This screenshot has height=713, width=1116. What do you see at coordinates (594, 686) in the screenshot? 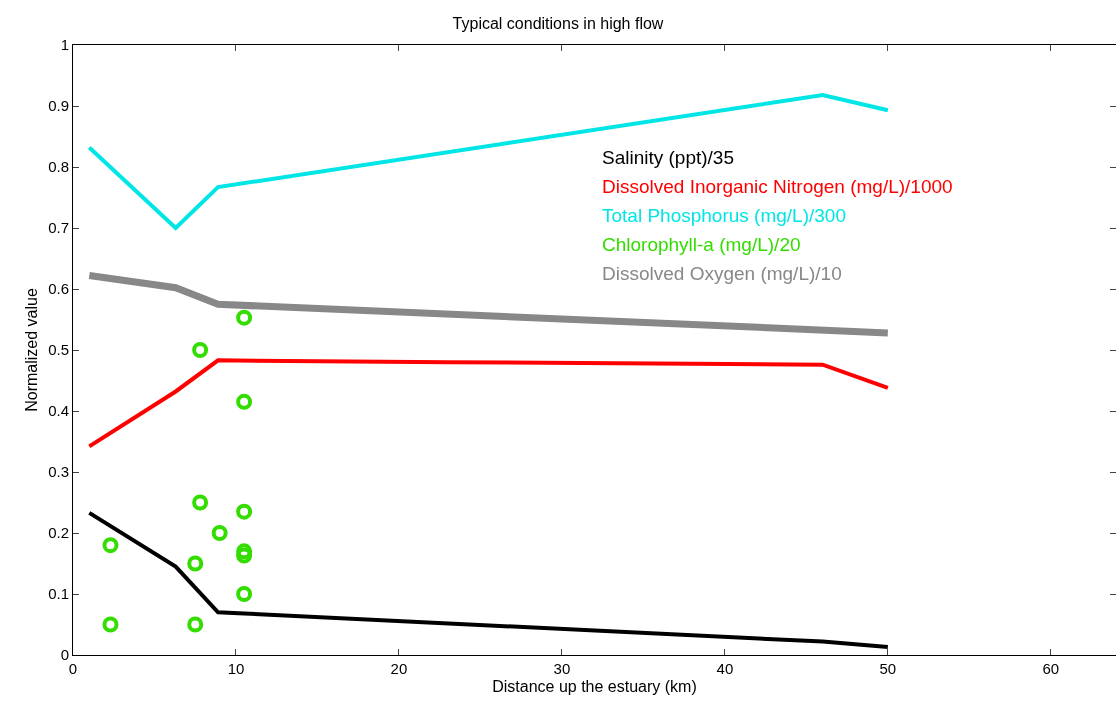
I see `x-axis-title: Distance up the estuary (km)` at bounding box center [594, 686].